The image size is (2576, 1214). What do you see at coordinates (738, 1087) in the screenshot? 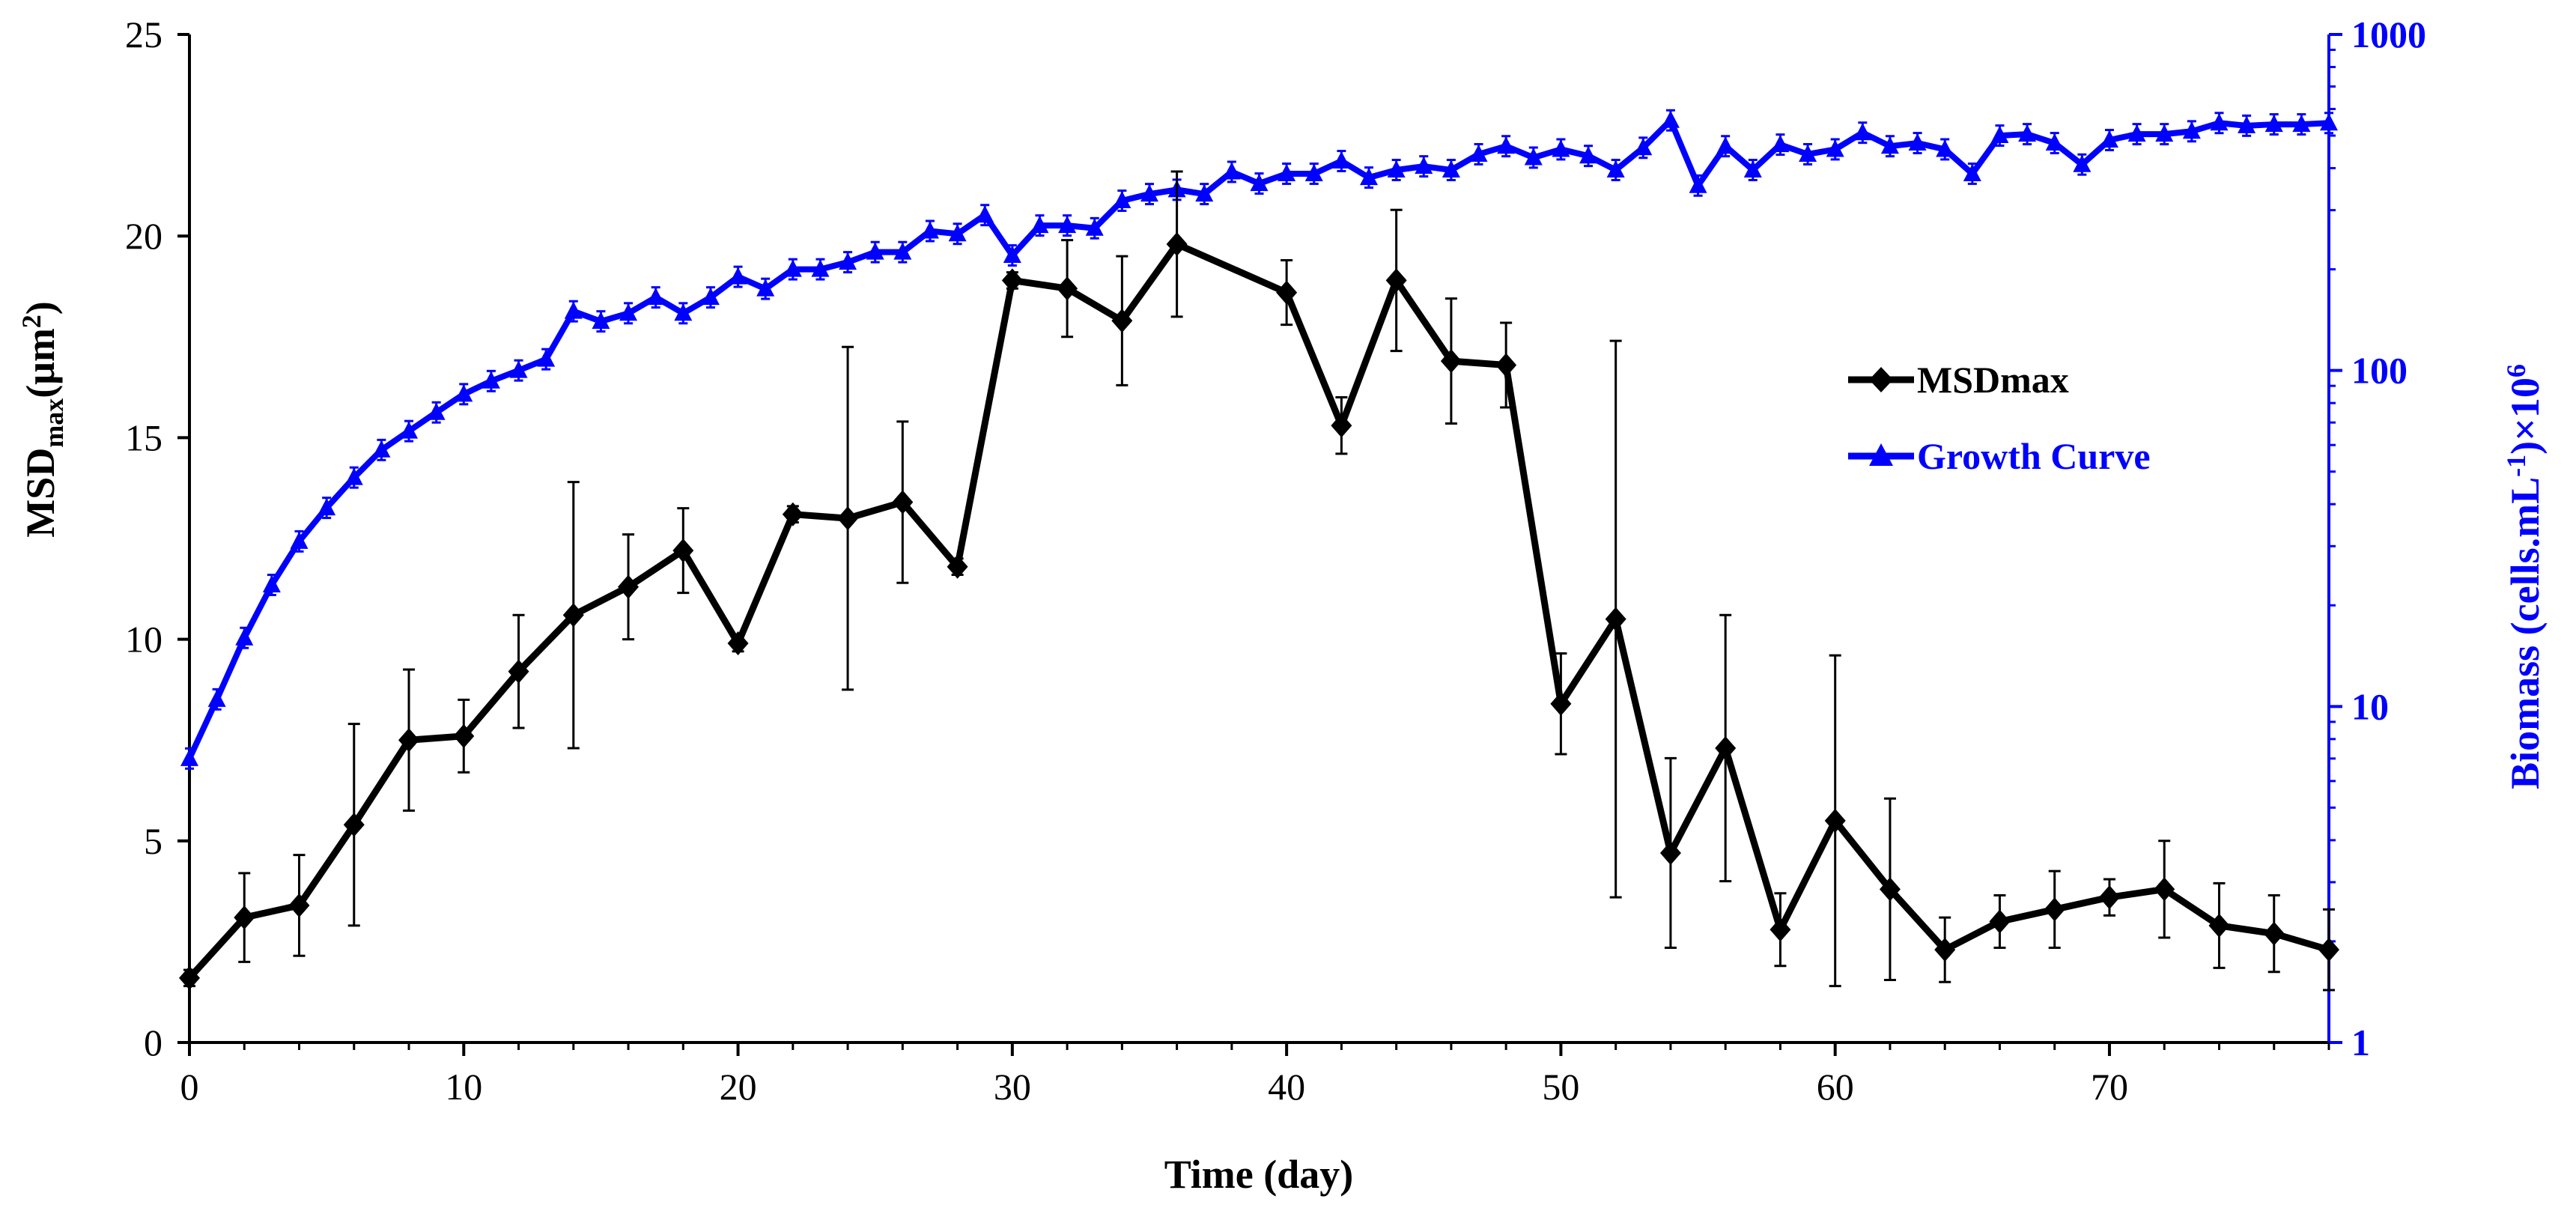
I see `x-tick-label: 20` at bounding box center [738, 1087].